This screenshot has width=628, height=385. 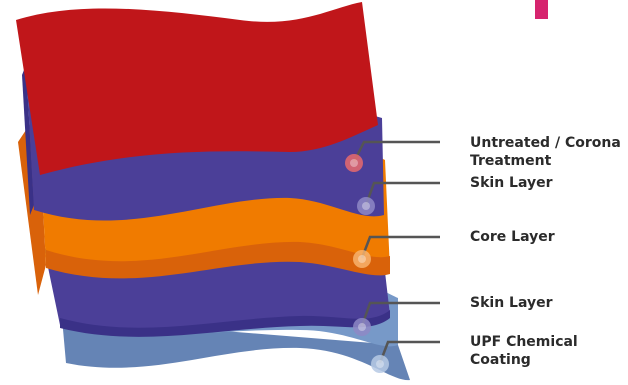 What do you see at coordinates (545, 143) in the screenshot?
I see `label-untreated-line1: Untreated / Corona` at bounding box center [545, 143].